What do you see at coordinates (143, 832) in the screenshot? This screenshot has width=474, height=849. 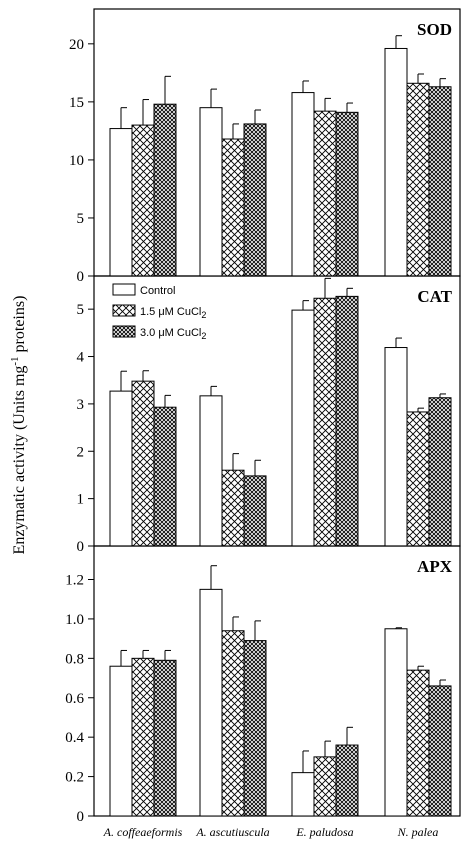 I see `x-category-label: A. coffeaeformis` at bounding box center [143, 832].